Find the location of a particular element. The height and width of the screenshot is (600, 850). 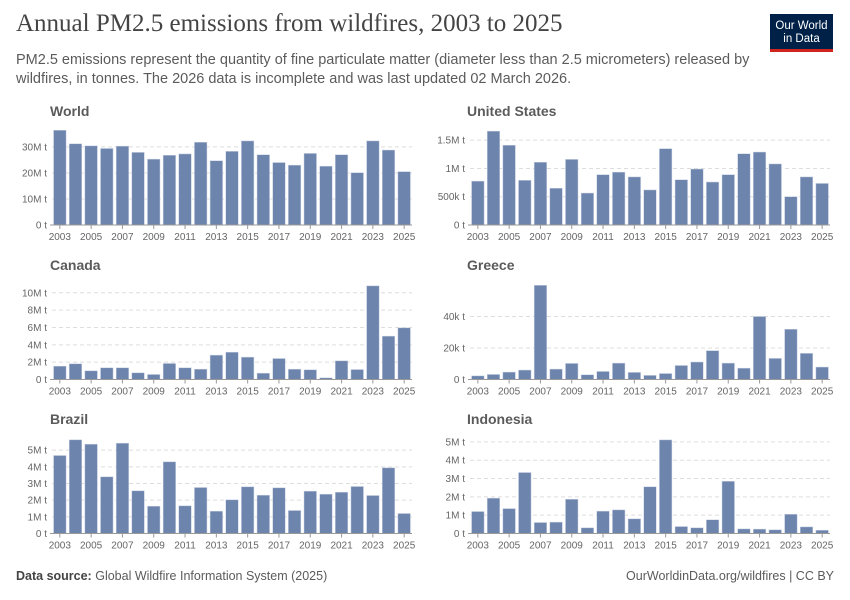

bar-united-states-2018 is located at coordinates (713, 203).